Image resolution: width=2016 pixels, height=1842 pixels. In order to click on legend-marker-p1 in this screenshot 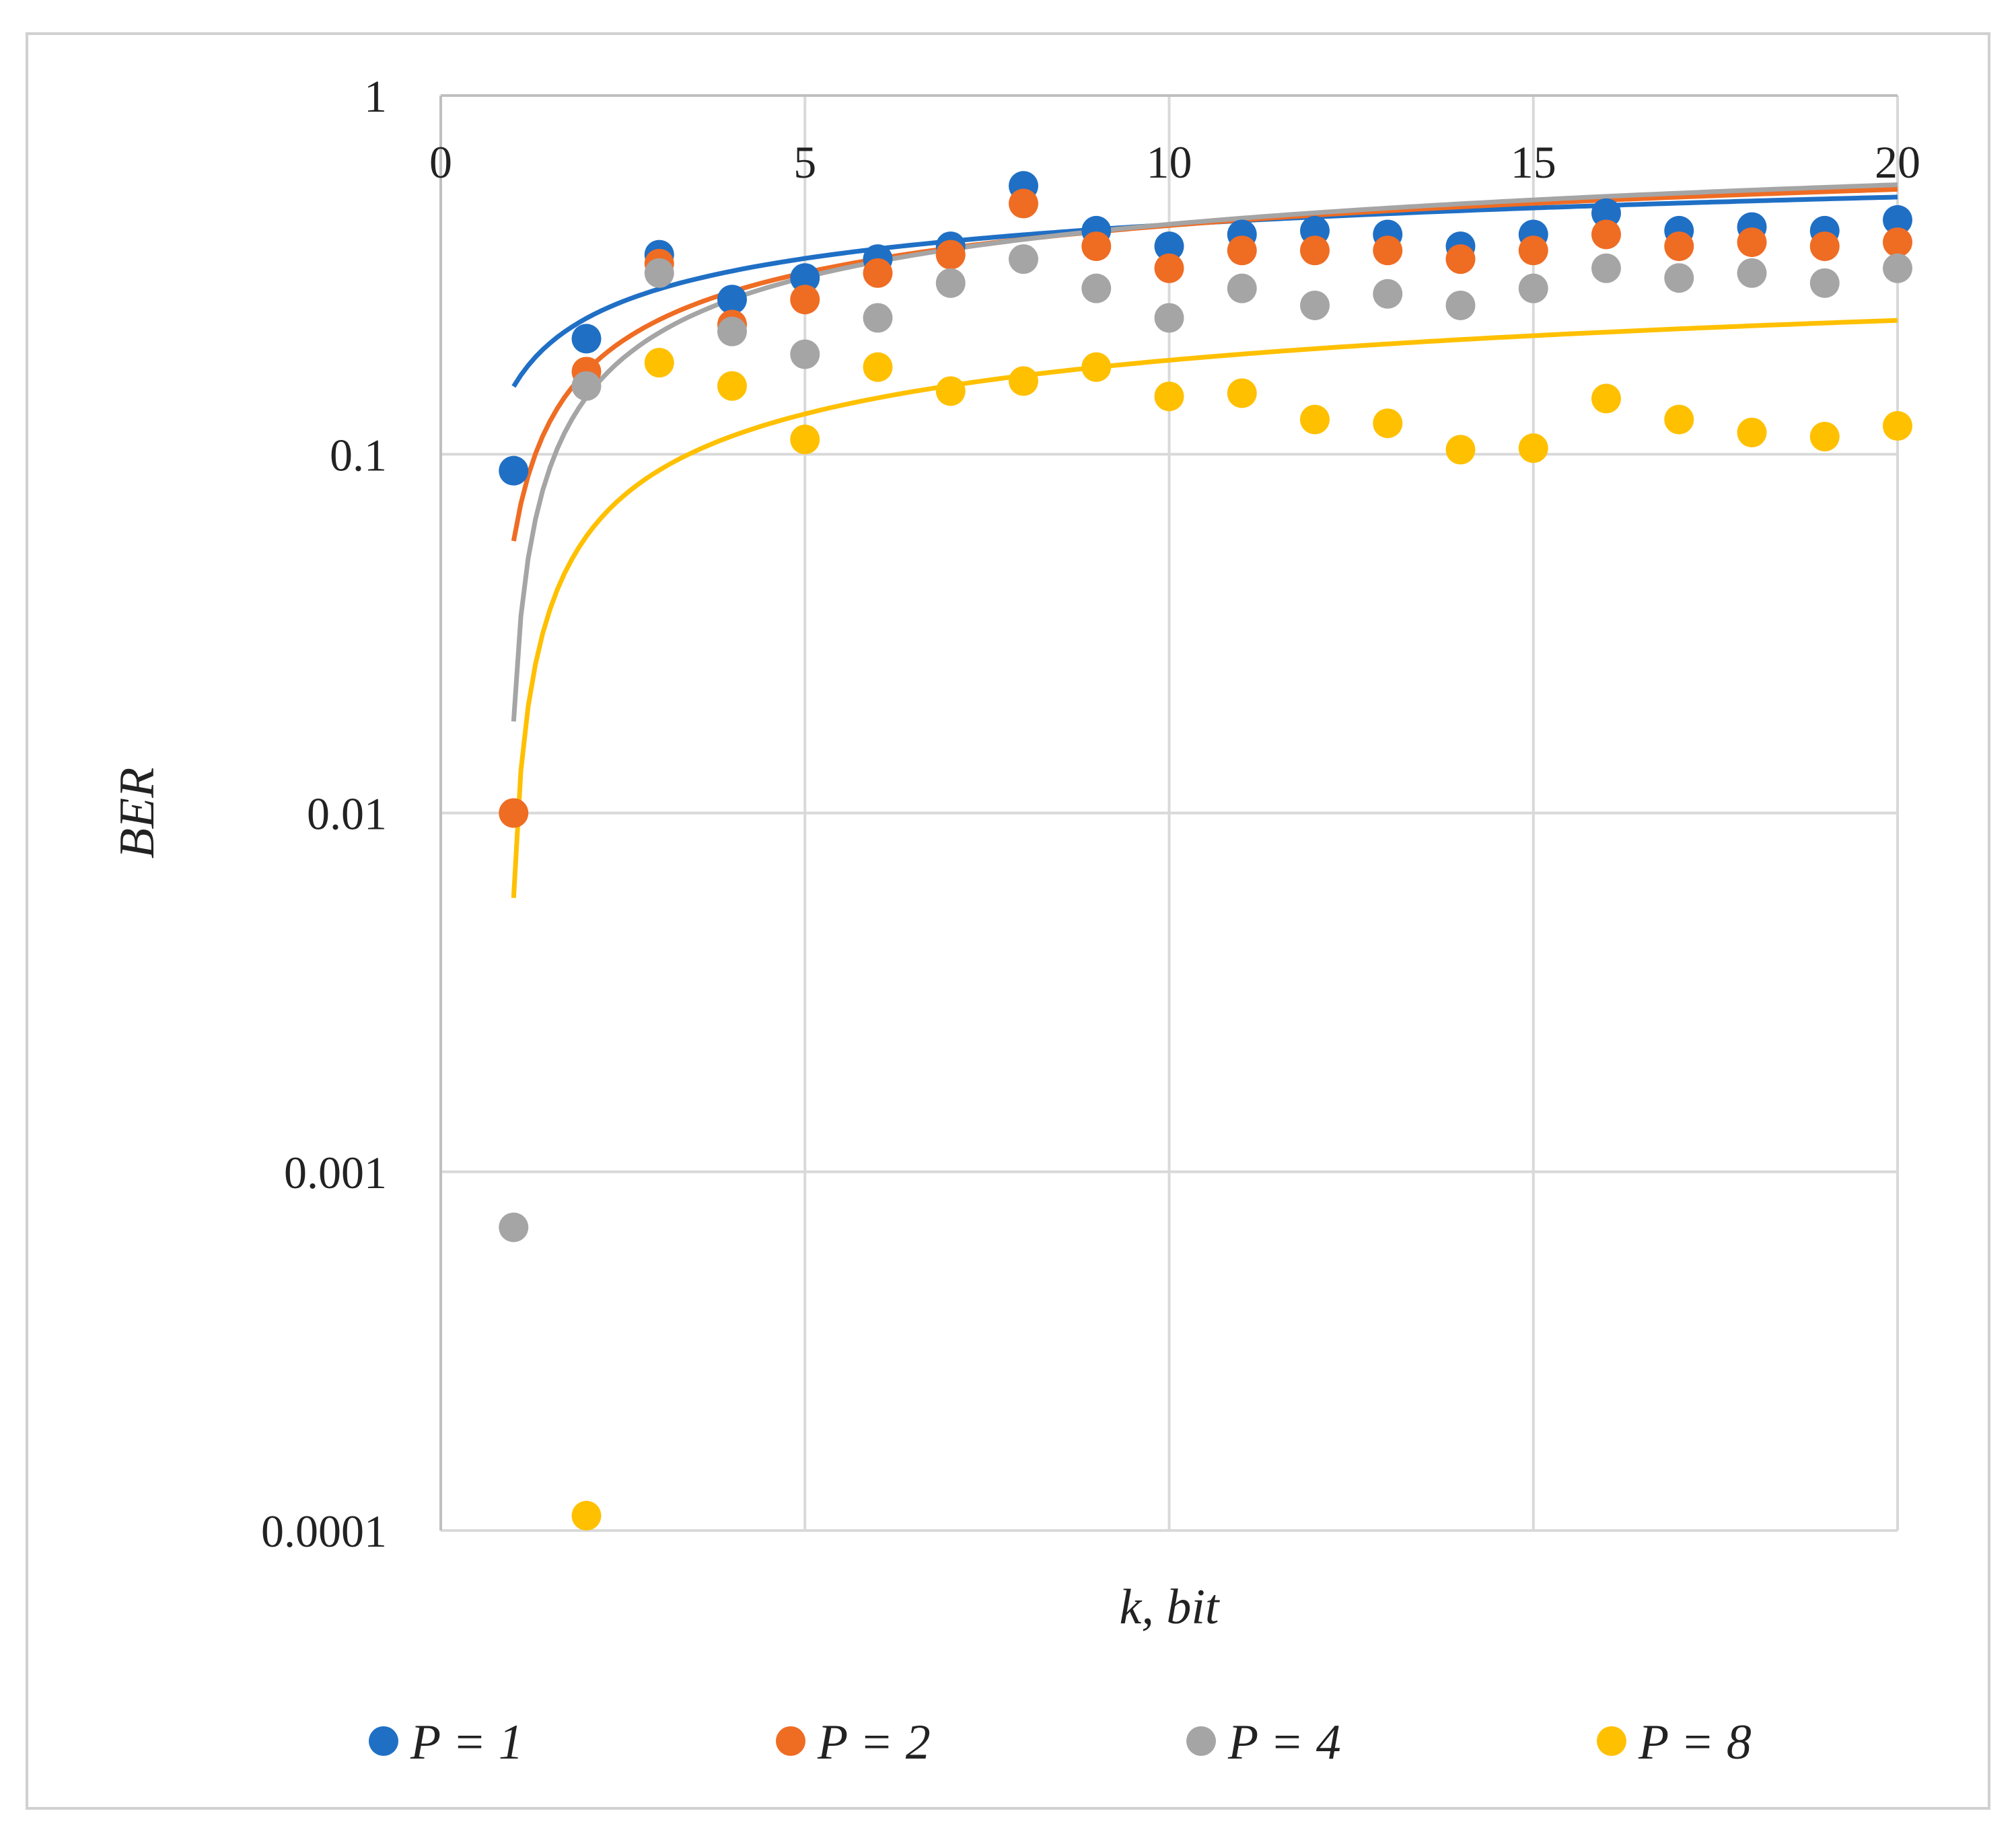, I will do `click(383, 1741)`.